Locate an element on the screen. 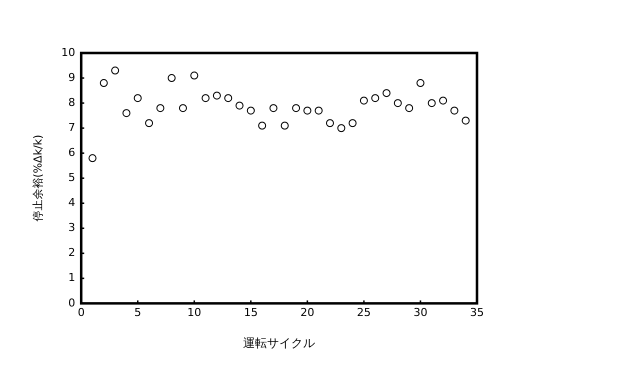 The image size is (620, 375). y-tick-label: 7 is located at coordinates (72, 127).